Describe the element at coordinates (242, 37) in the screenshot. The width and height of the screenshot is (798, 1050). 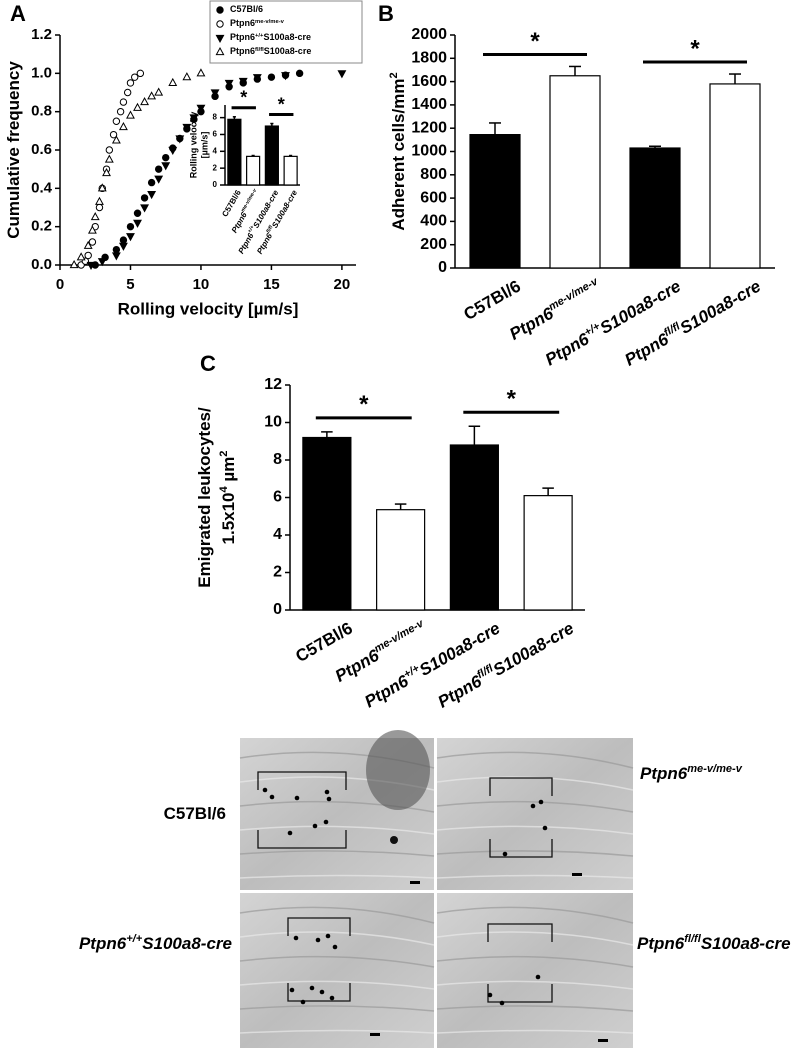
I see `legend-label-part: Ptpn6` at that location.